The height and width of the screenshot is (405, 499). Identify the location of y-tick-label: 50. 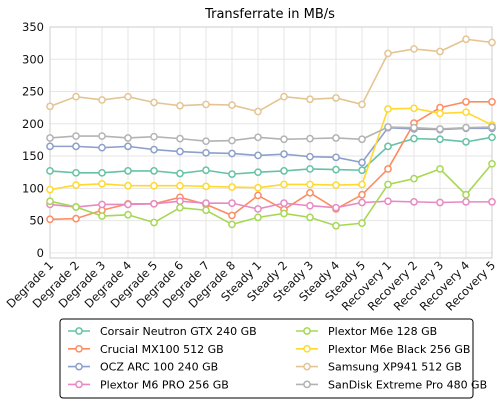
(36, 221).